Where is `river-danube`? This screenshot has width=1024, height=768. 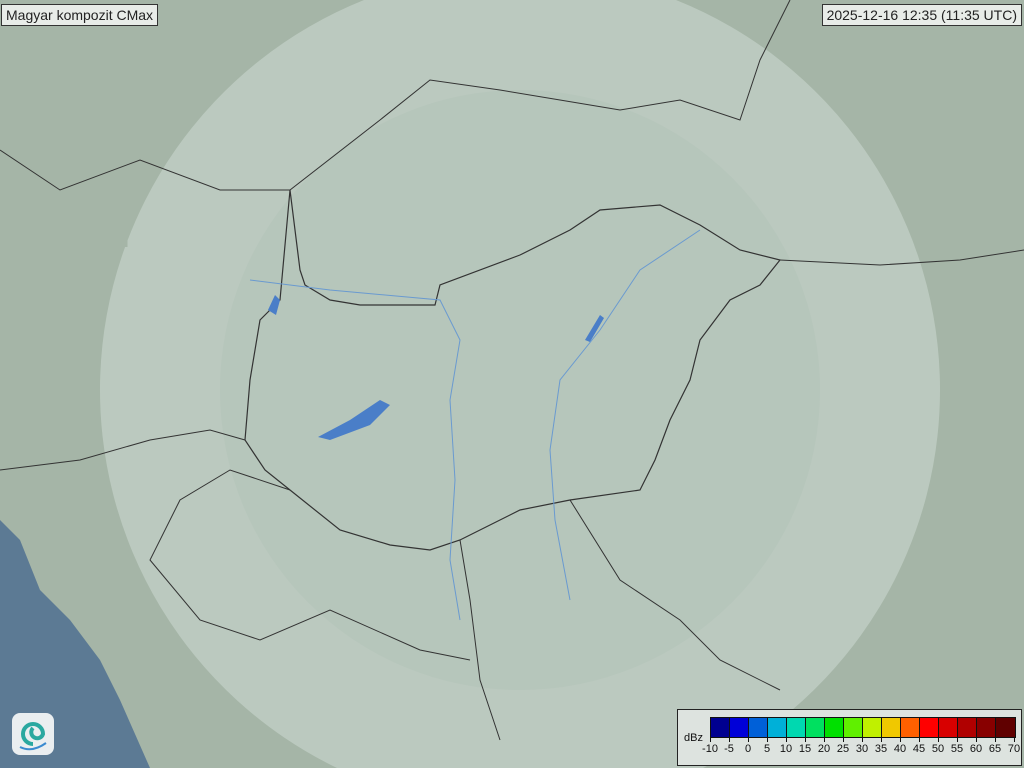
river-danube is located at coordinates (355, 450).